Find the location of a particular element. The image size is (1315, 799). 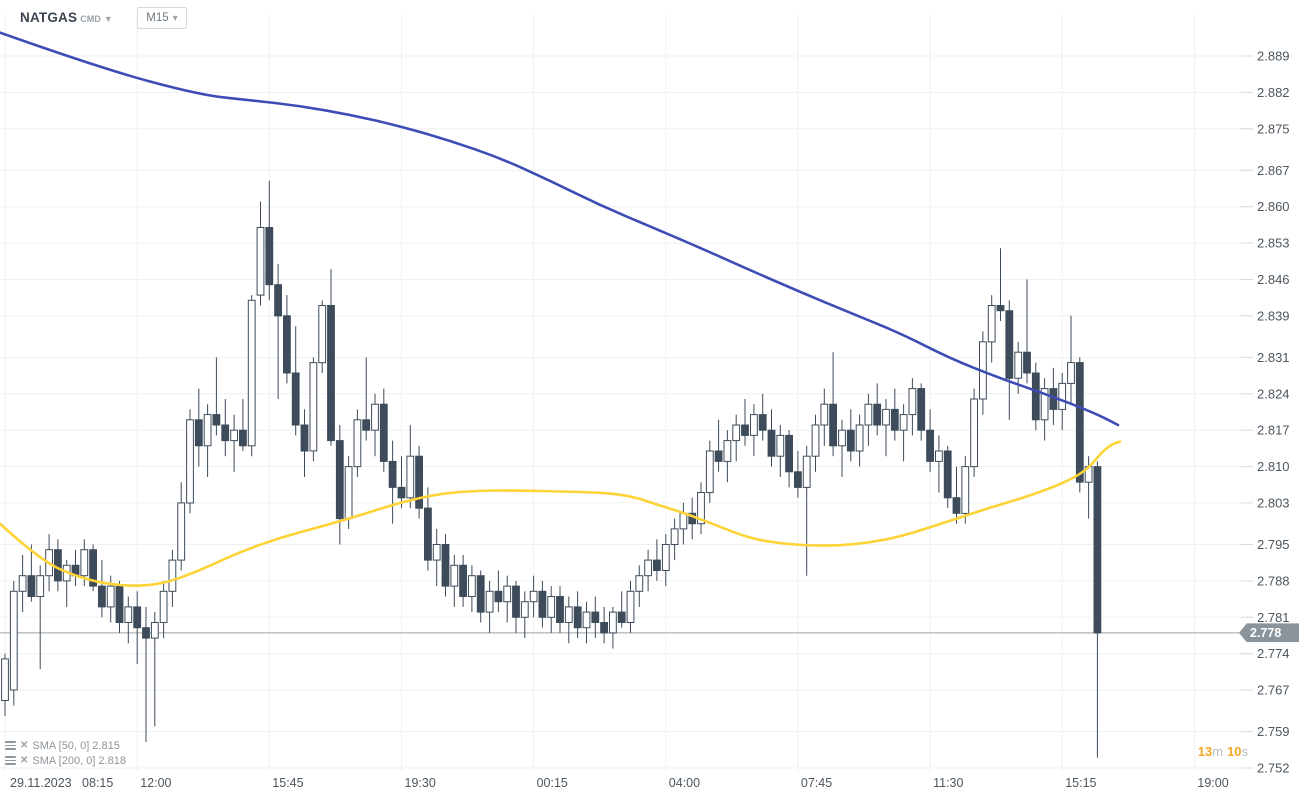

price-axis-label: 2.875 is located at coordinates (1273, 128).